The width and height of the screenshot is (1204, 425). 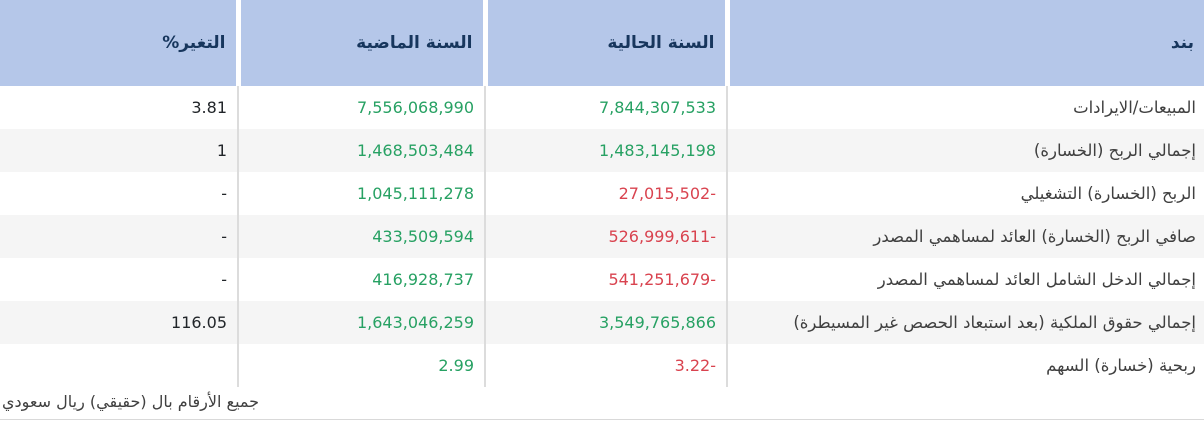 I want to click on previous-year-value: 1,045,111,278, so click(x=361, y=193).